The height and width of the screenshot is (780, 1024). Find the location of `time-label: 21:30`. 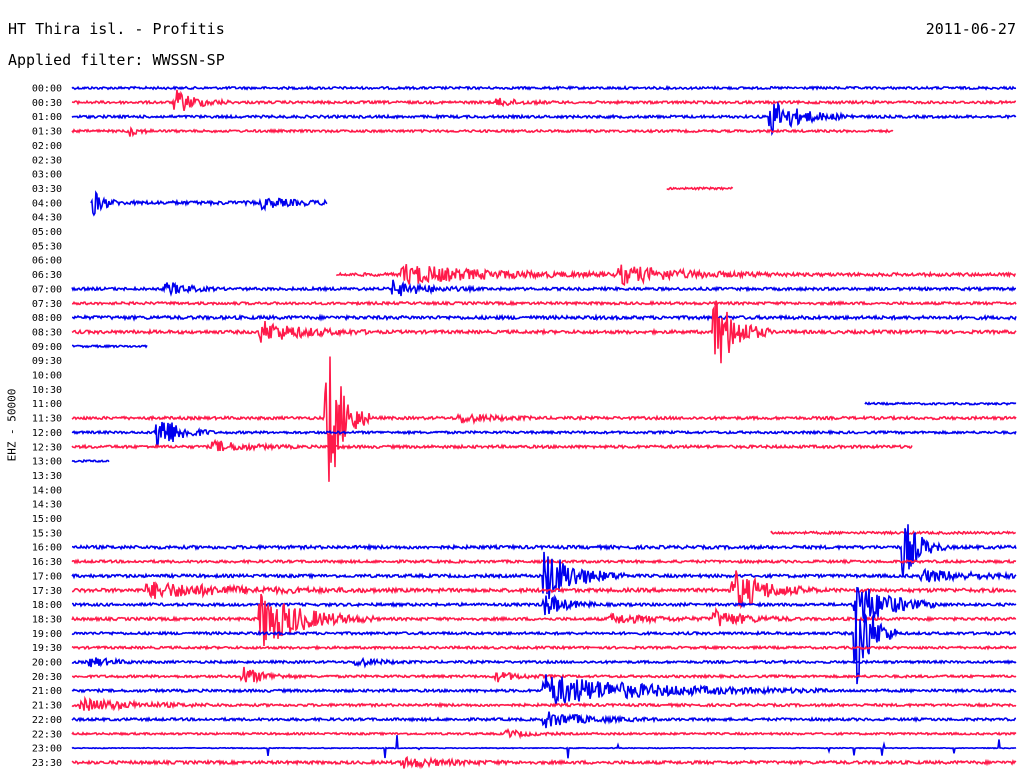

time-label: 21:30 is located at coordinates (47, 706).